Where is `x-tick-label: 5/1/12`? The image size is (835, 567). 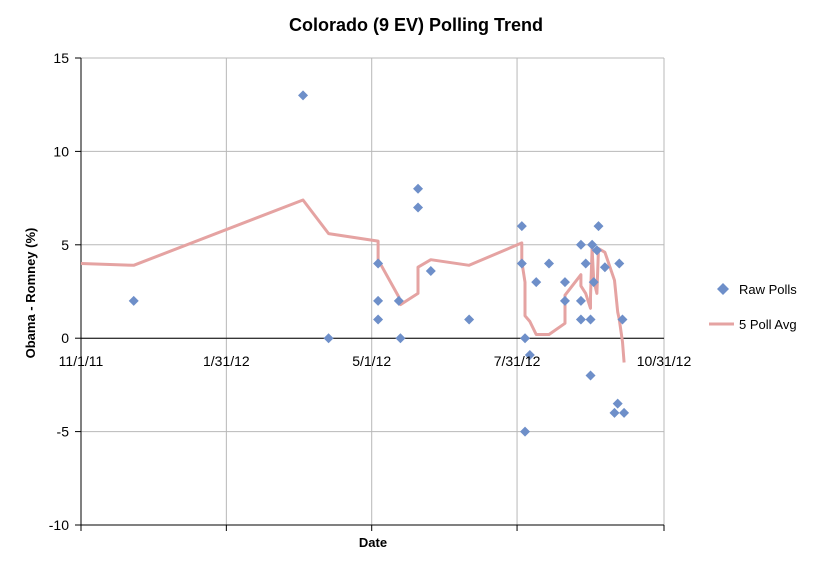
x-tick-label: 5/1/12 is located at coordinates (371, 361).